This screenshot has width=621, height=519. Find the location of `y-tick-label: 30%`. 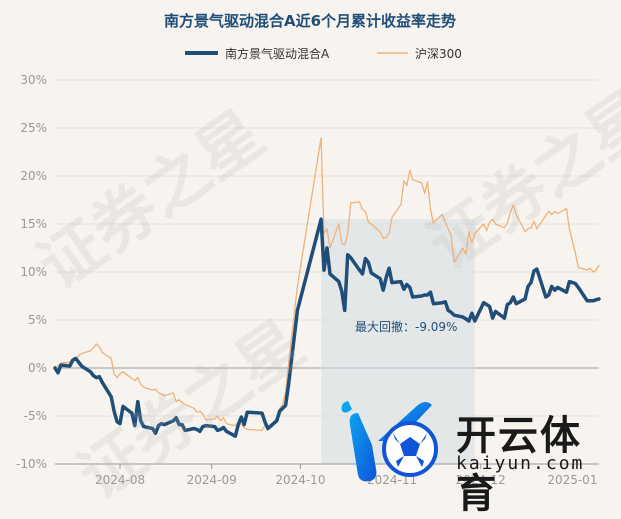

y-tick-label: 30% is located at coordinates (33, 80).